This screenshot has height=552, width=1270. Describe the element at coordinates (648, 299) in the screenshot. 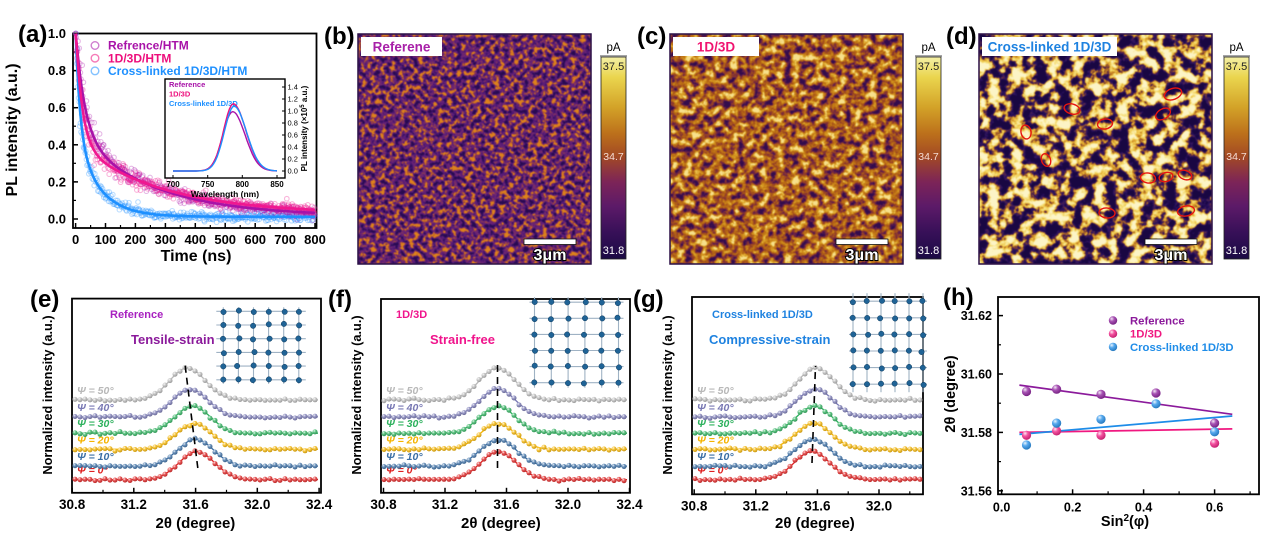

I see `svg-text: (g)` at that location.